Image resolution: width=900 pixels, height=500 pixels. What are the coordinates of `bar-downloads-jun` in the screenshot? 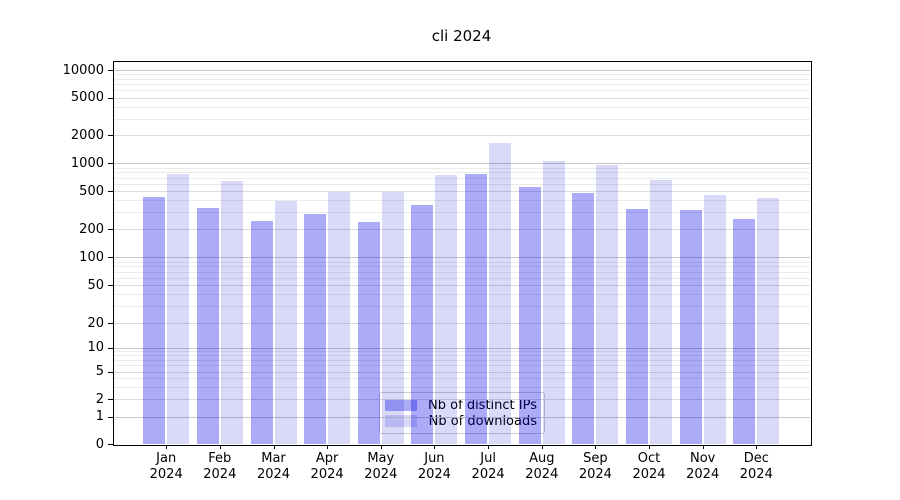 It's located at (446, 309).